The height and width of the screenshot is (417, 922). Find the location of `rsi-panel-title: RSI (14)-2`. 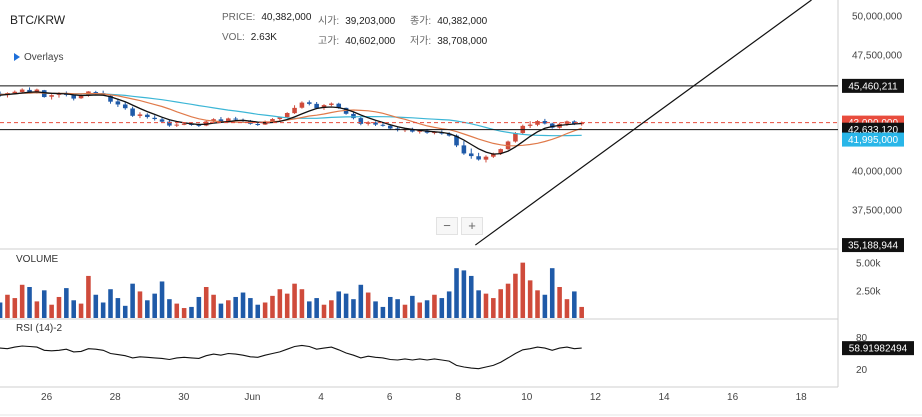

rsi-panel-title: RSI (14)-2 is located at coordinates (39, 328).